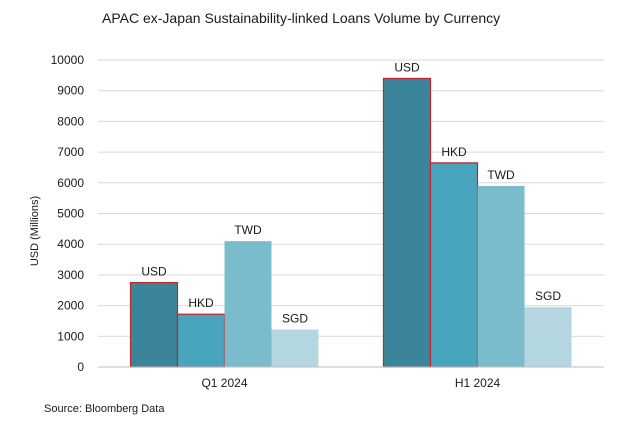 This screenshot has width=635, height=436. I want to click on y-tick-label: 5000, so click(70, 214).